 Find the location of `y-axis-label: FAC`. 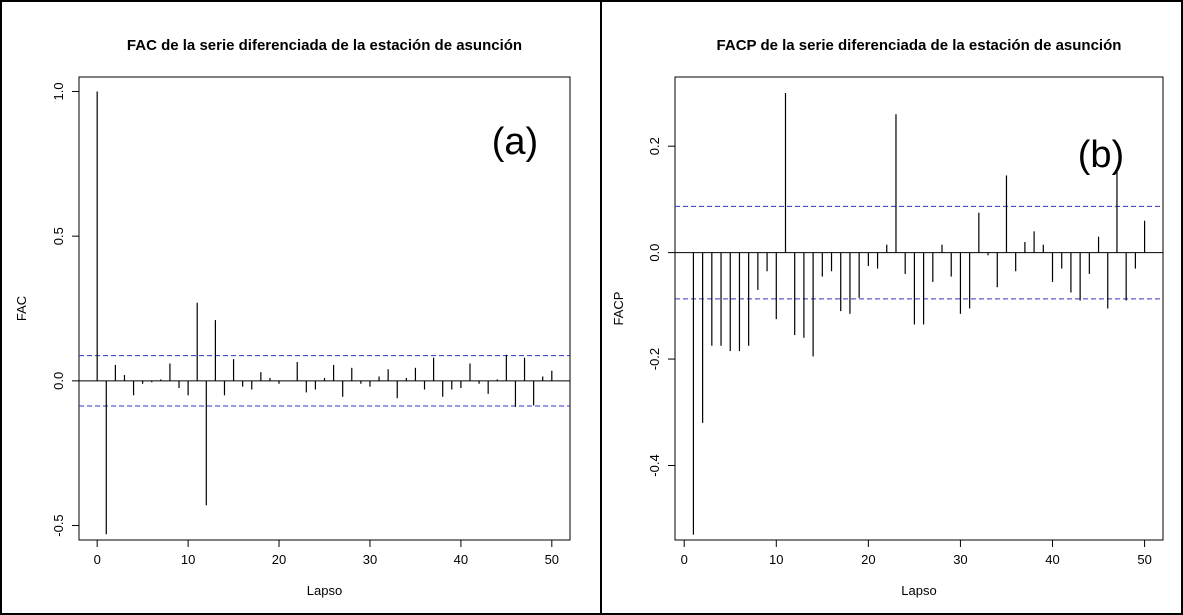

y-axis-label: FAC is located at coordinates (21, 308).